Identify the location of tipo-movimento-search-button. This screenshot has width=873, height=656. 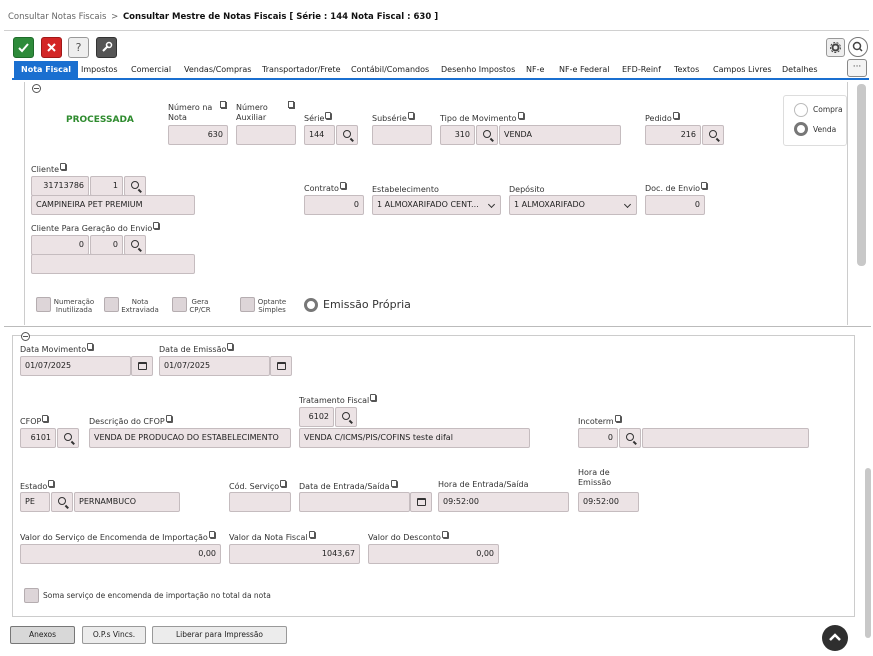
(487, 135).